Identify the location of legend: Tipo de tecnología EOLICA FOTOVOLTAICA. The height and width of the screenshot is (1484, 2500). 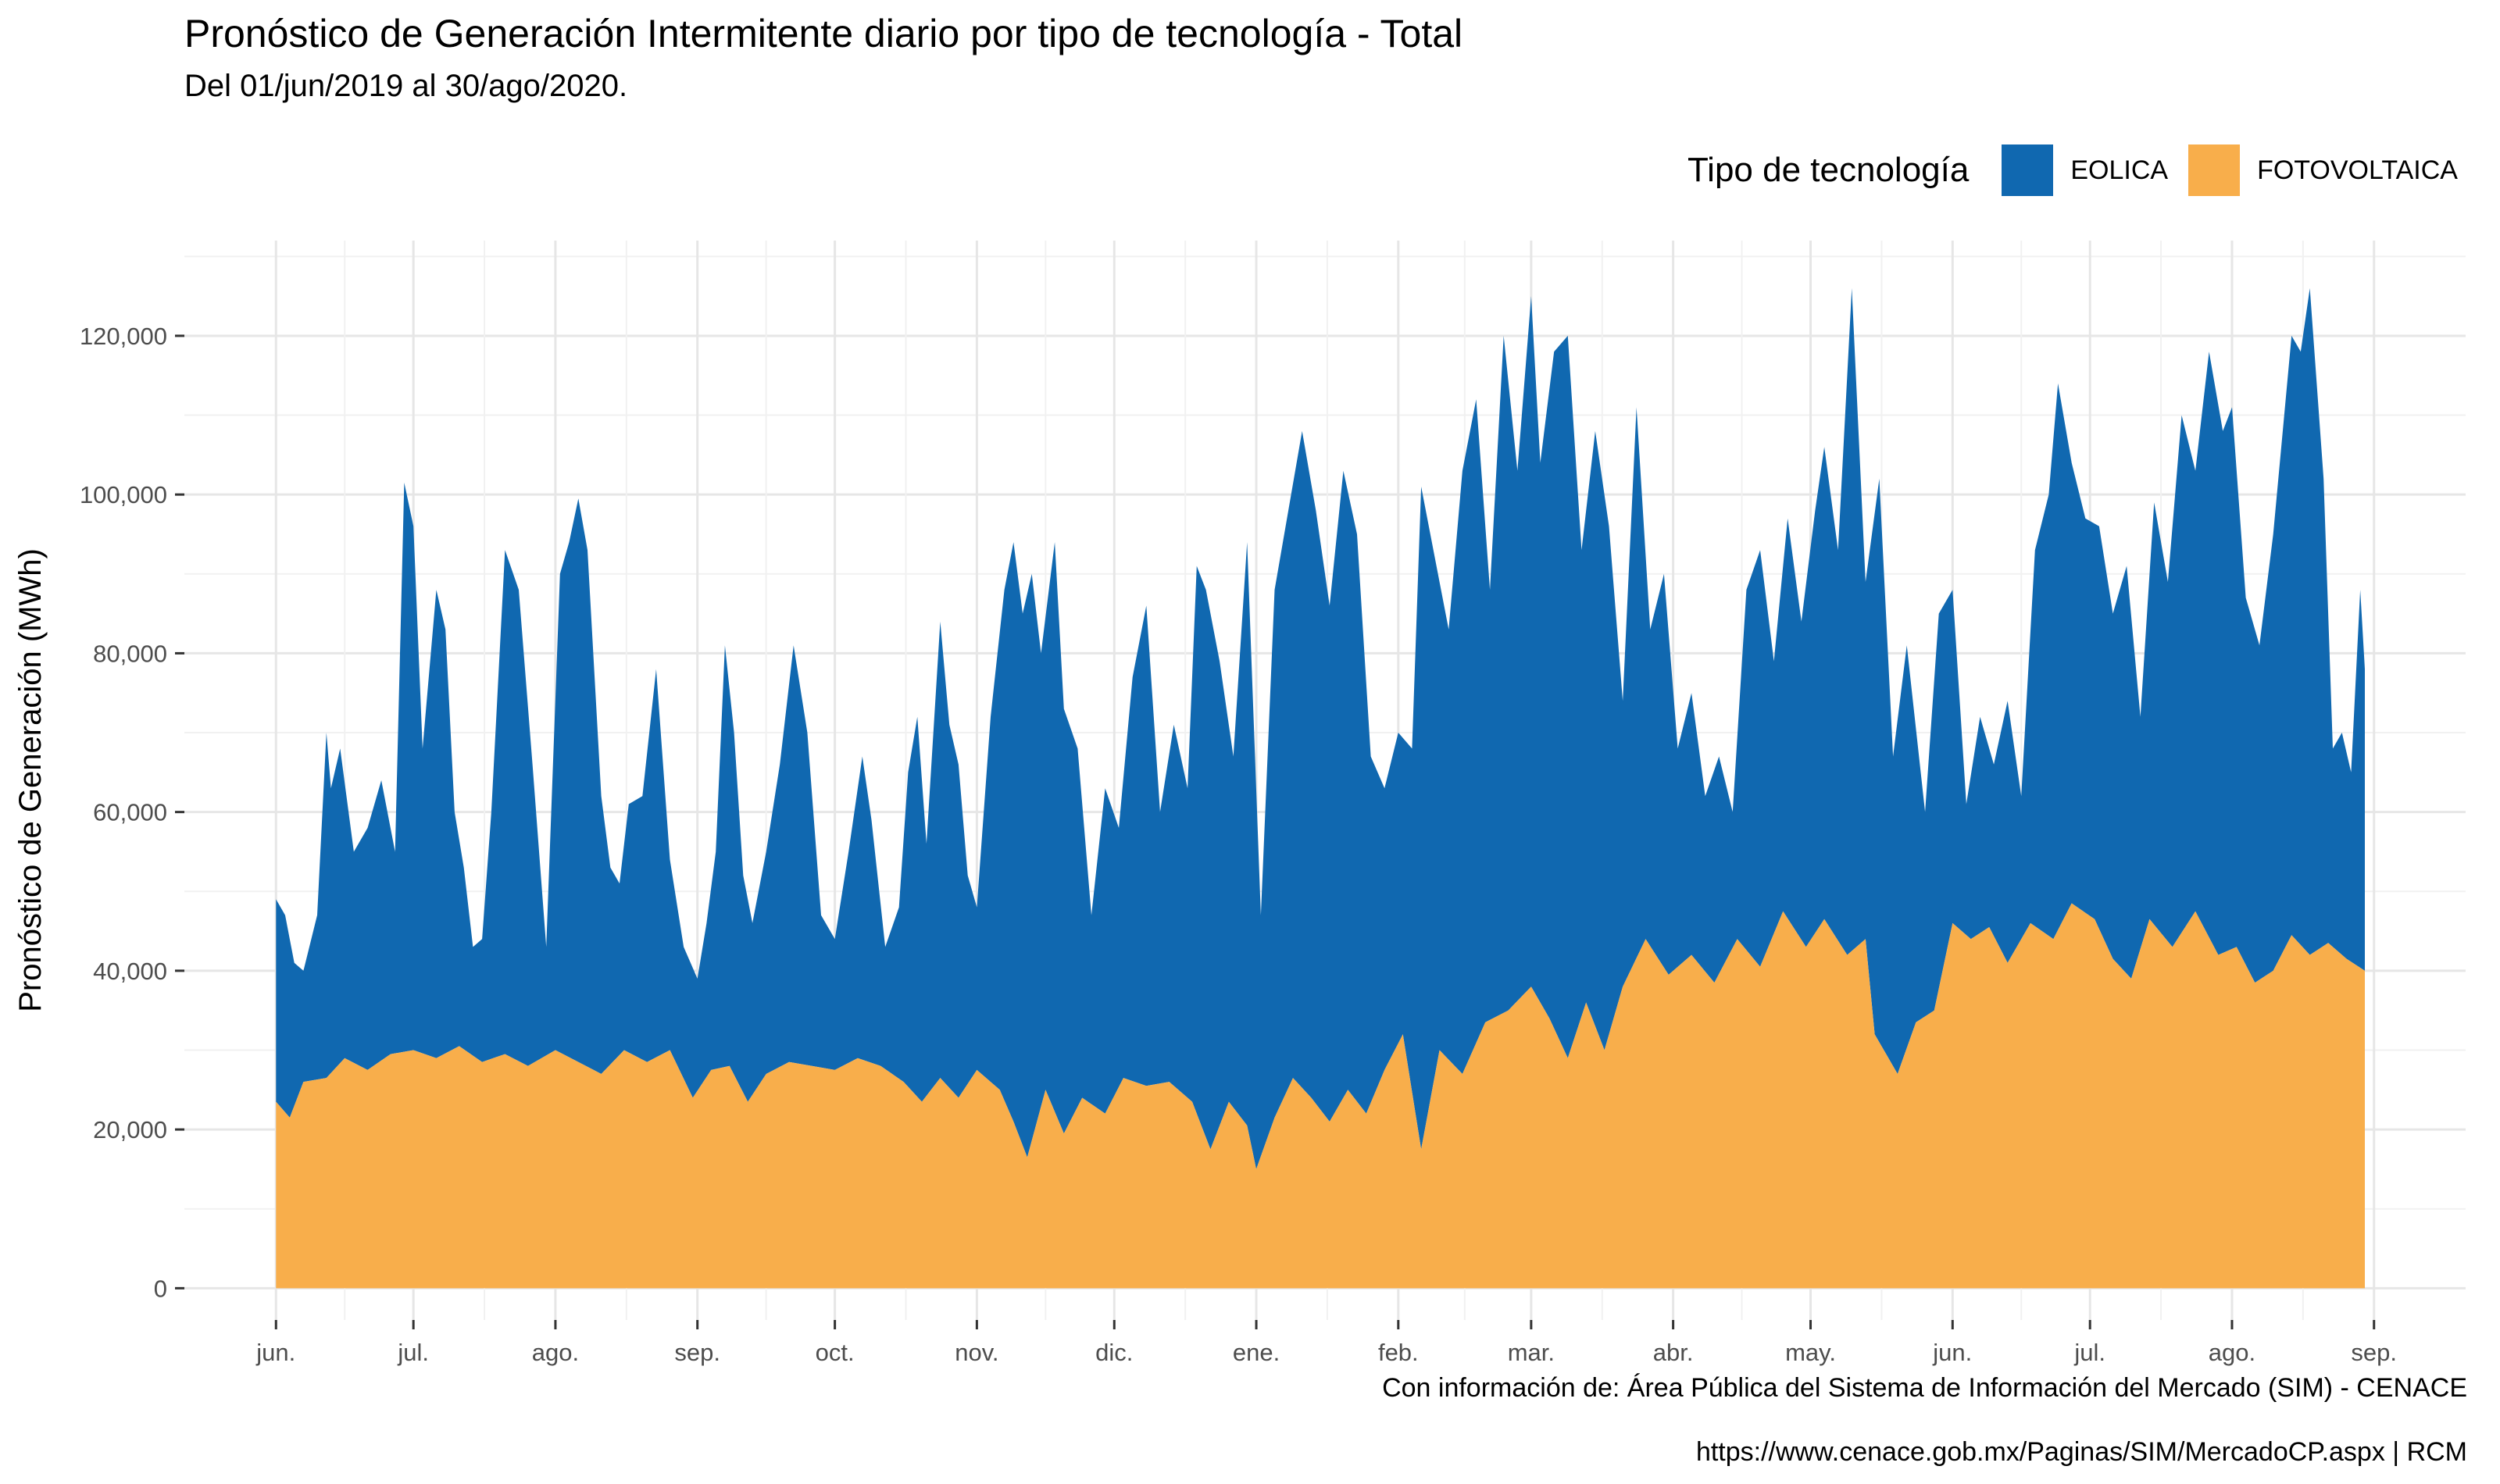
(2077, 170).